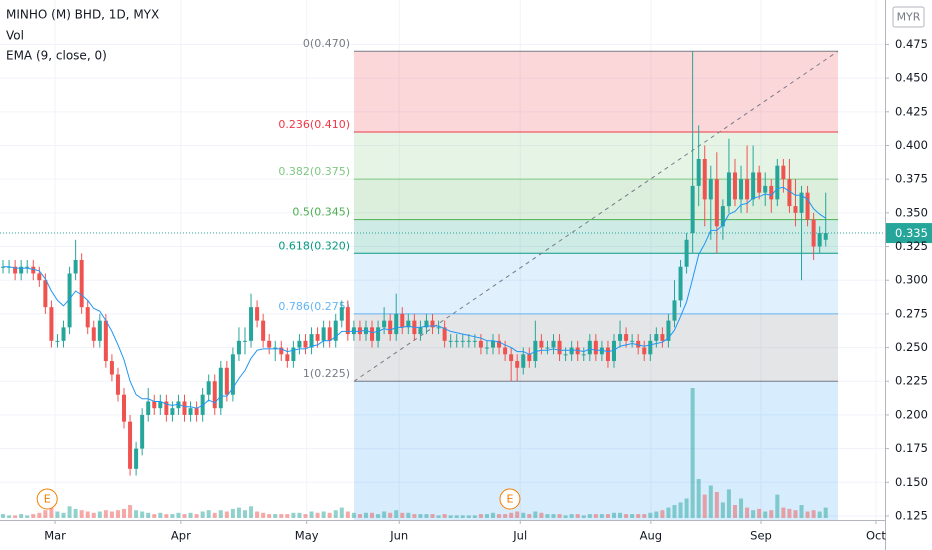 This screenshot has height=550, width=932. Describe the element at coordinates (519, 536) in the screenshot. I see `x-tick-label: Jul` at that location.